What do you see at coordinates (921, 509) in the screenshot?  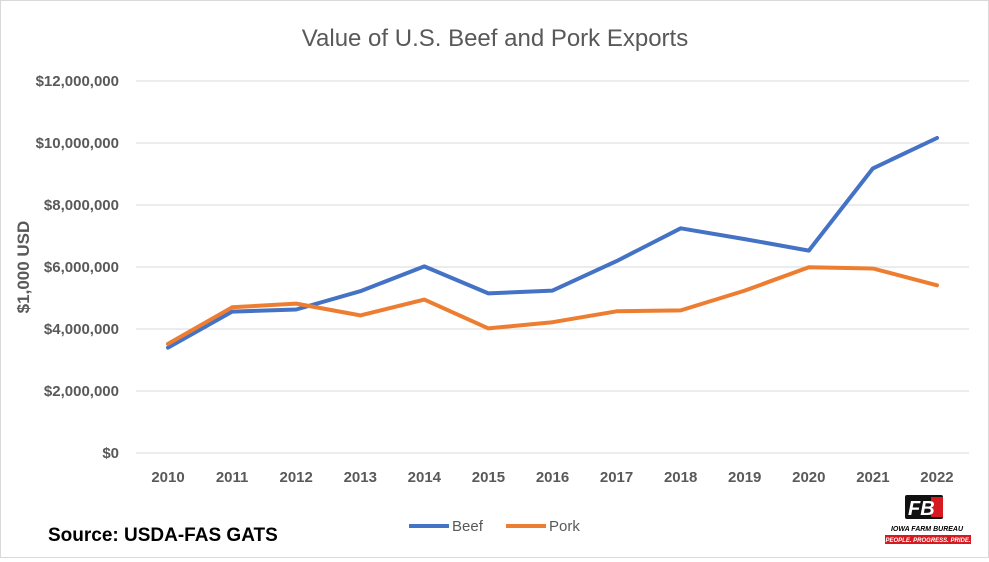 I see `logo-mark-letters: FB` at bounding box center [921, 509].